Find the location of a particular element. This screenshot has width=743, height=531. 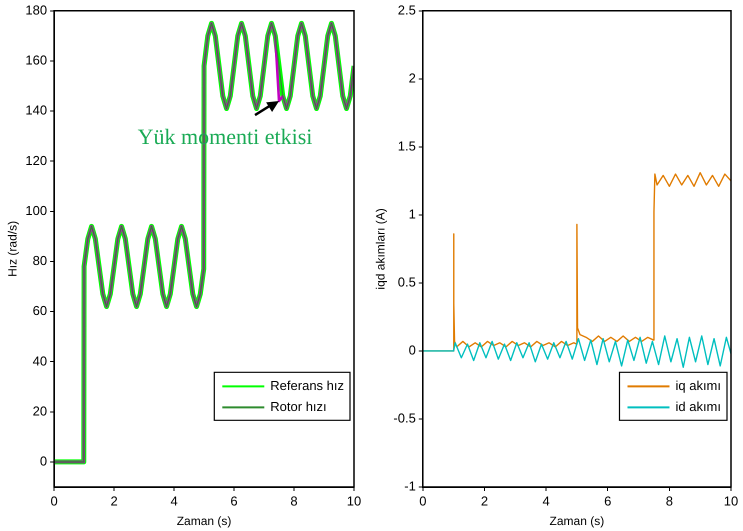

y-axis-title: iqd akımları (A) is located at coordinates (381, 249).